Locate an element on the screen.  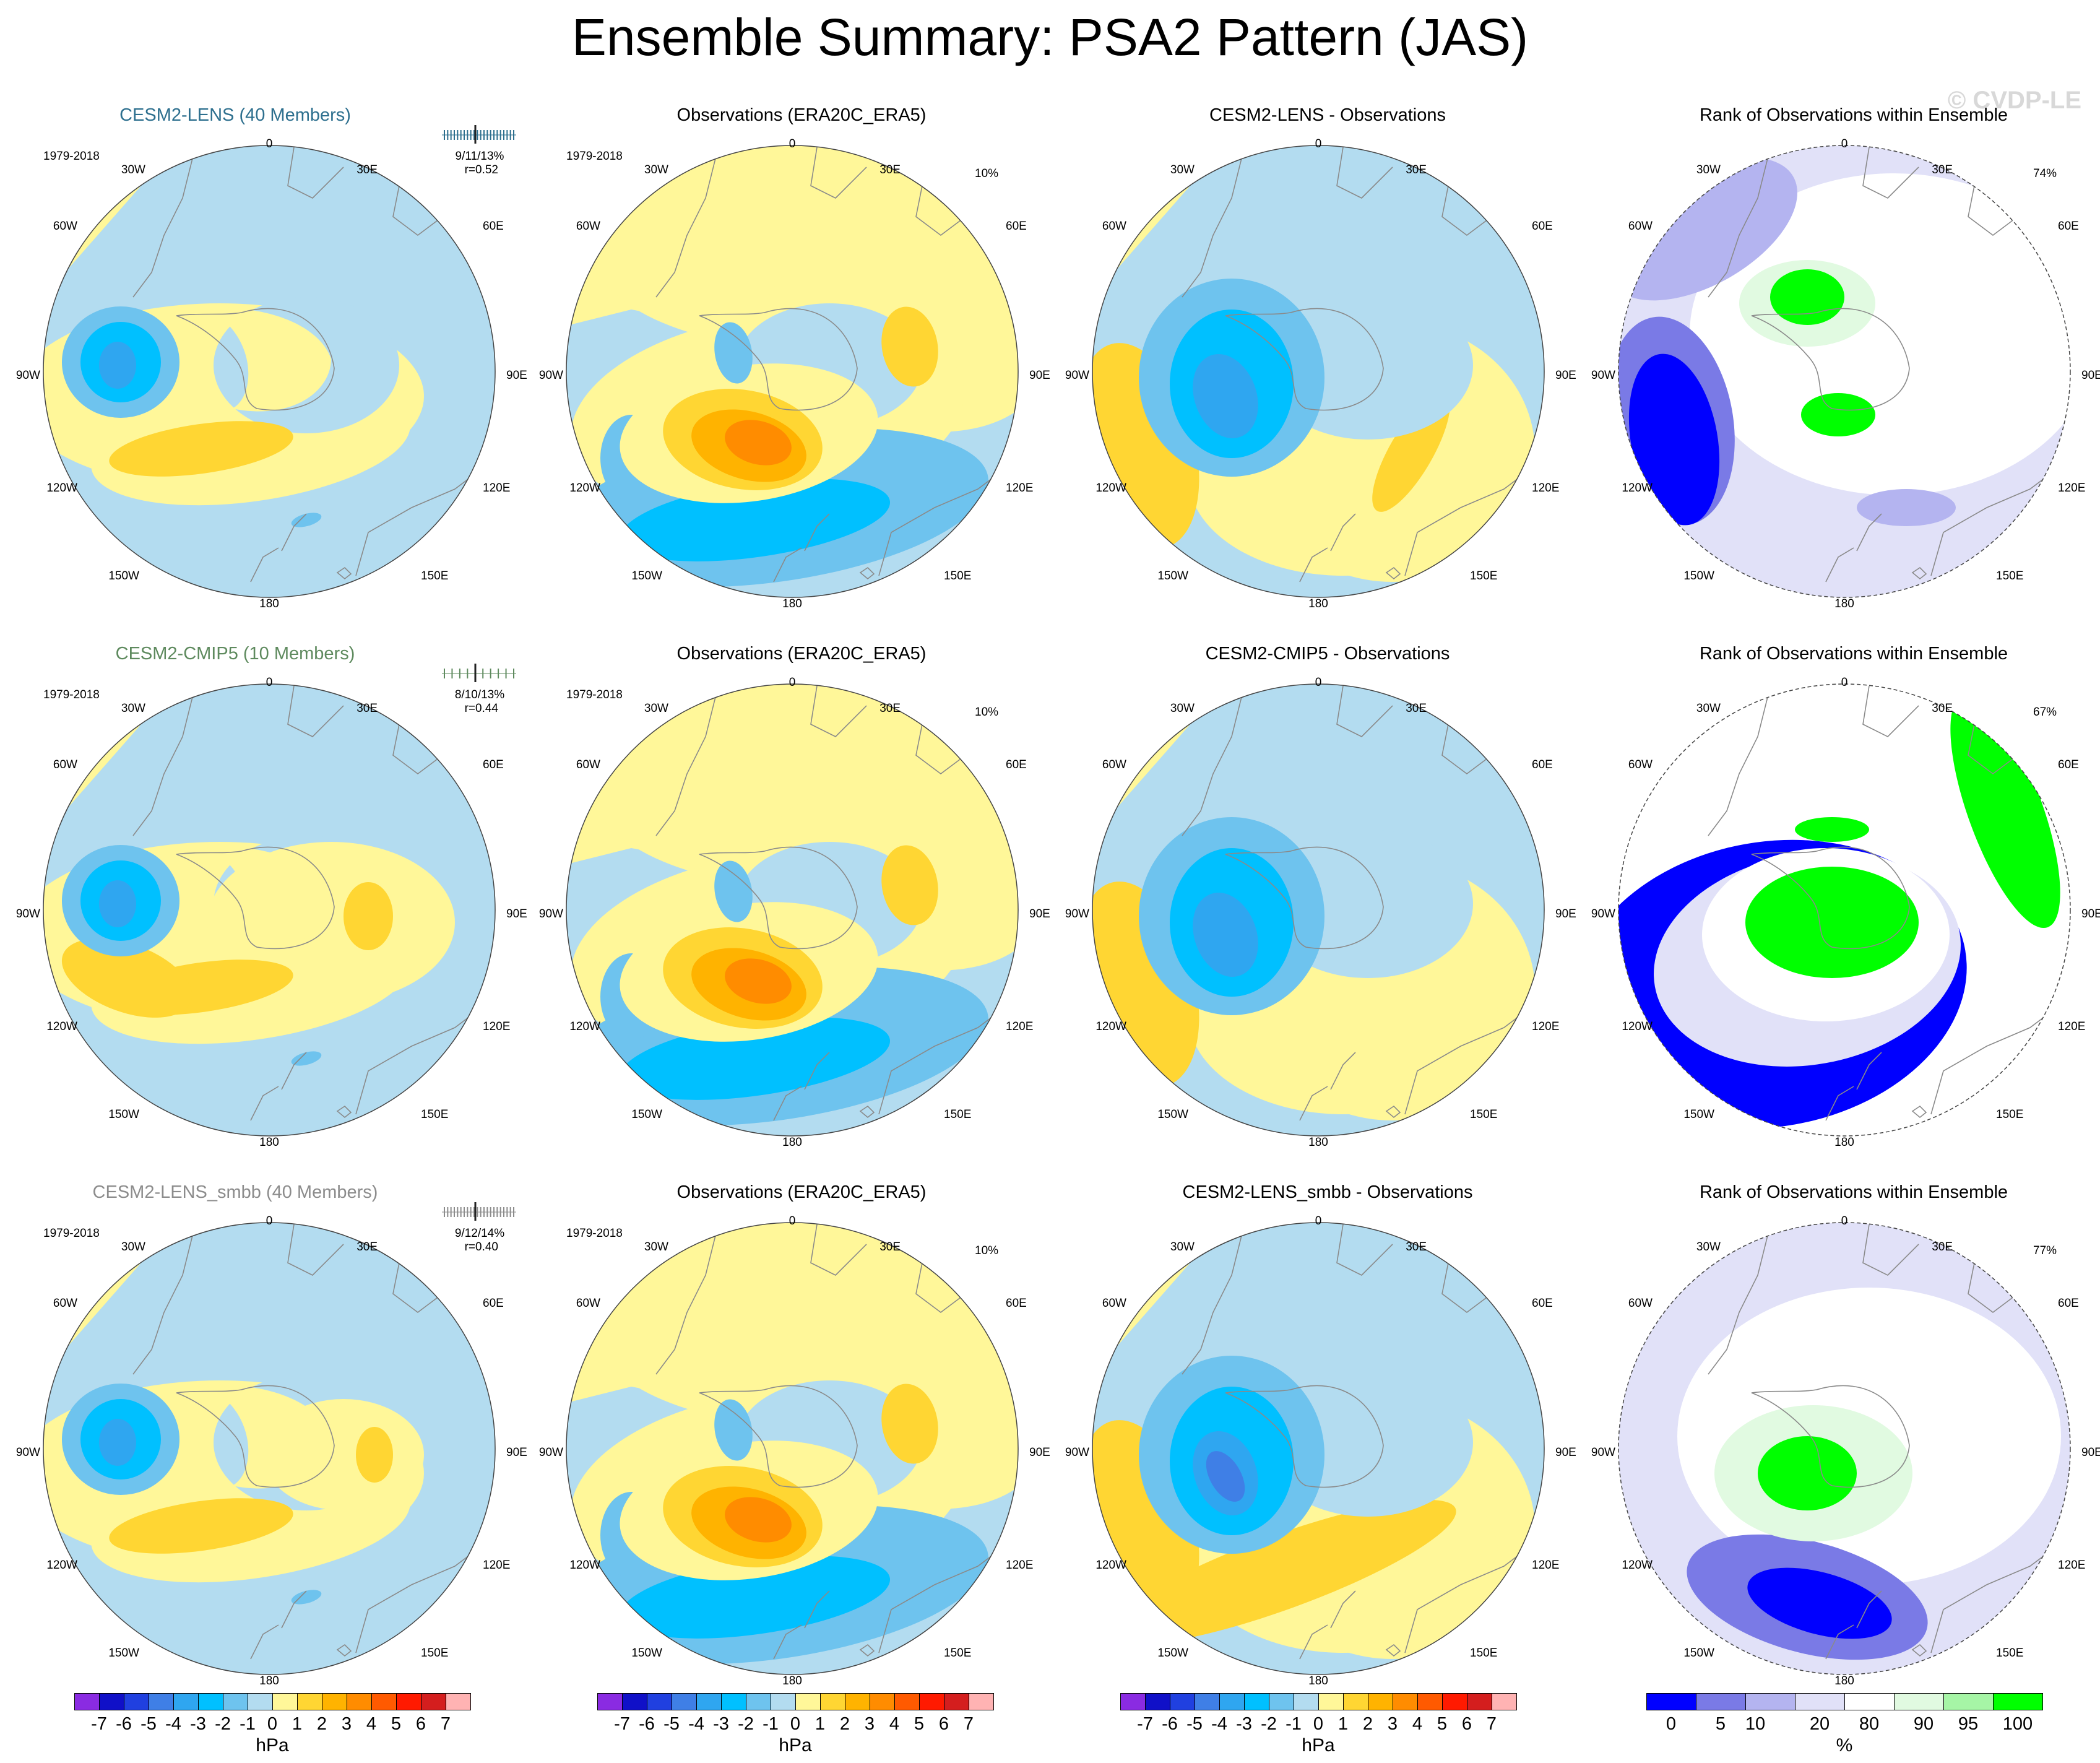
diff-panel-title: CESM2-CMIP5 - Observations is located at coordinates (1327, 654).